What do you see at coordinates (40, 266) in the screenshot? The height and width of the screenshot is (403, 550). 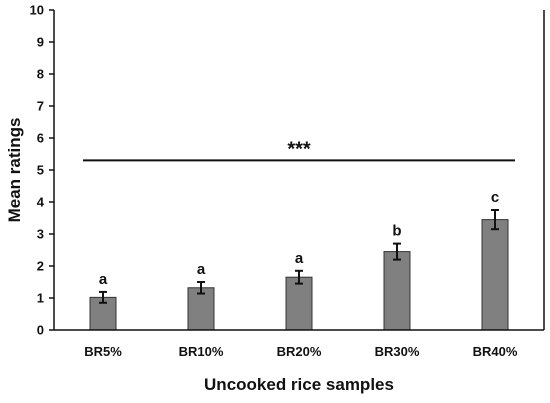 I see `y-tick-label: 2` at bounding box center [40, 266].